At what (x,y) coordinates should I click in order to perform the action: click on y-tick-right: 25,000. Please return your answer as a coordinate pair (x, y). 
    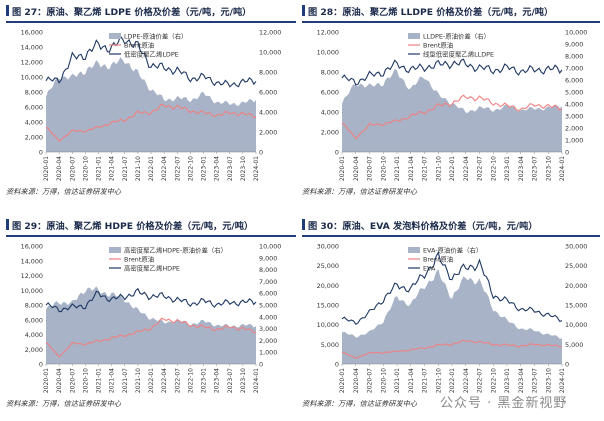
    Looking at the image, I should click on (576, 266).